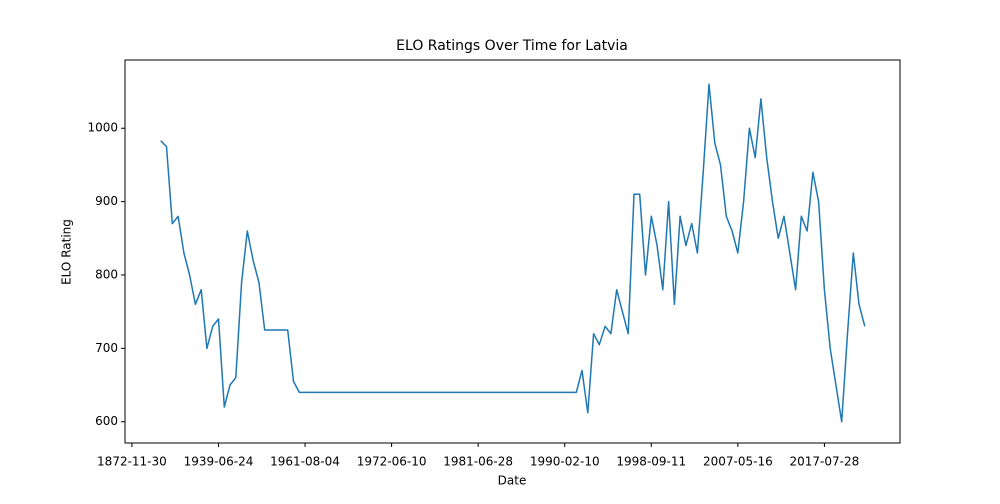 This screenshot has width=1000, height=504. What do you see at coordinates (102, 128) in the screenshot?
I see `y-tick-label: 1000` at bounding box center [102, 128].